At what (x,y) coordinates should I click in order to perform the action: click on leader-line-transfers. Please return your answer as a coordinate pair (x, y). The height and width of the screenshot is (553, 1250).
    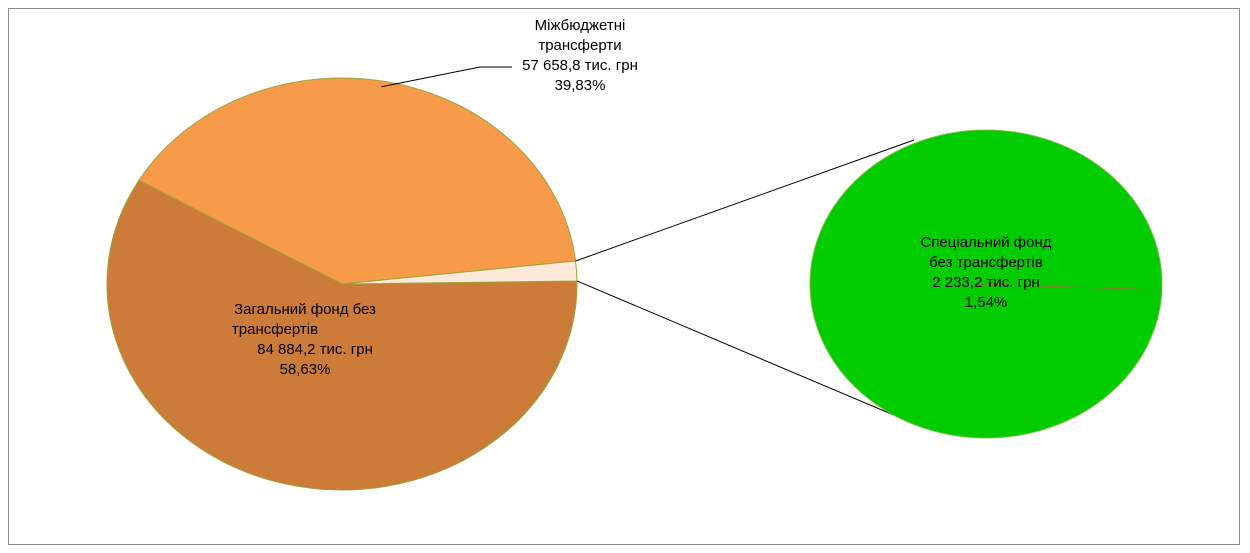
    Looking at the image, I should click on (446, 77).